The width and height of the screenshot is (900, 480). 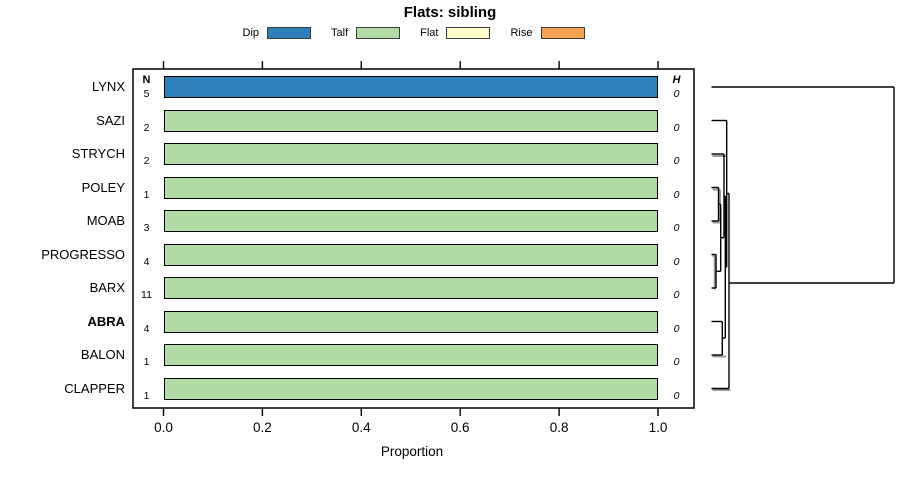 I want to click on legend-label: Rise, so click(x=521, y=33).